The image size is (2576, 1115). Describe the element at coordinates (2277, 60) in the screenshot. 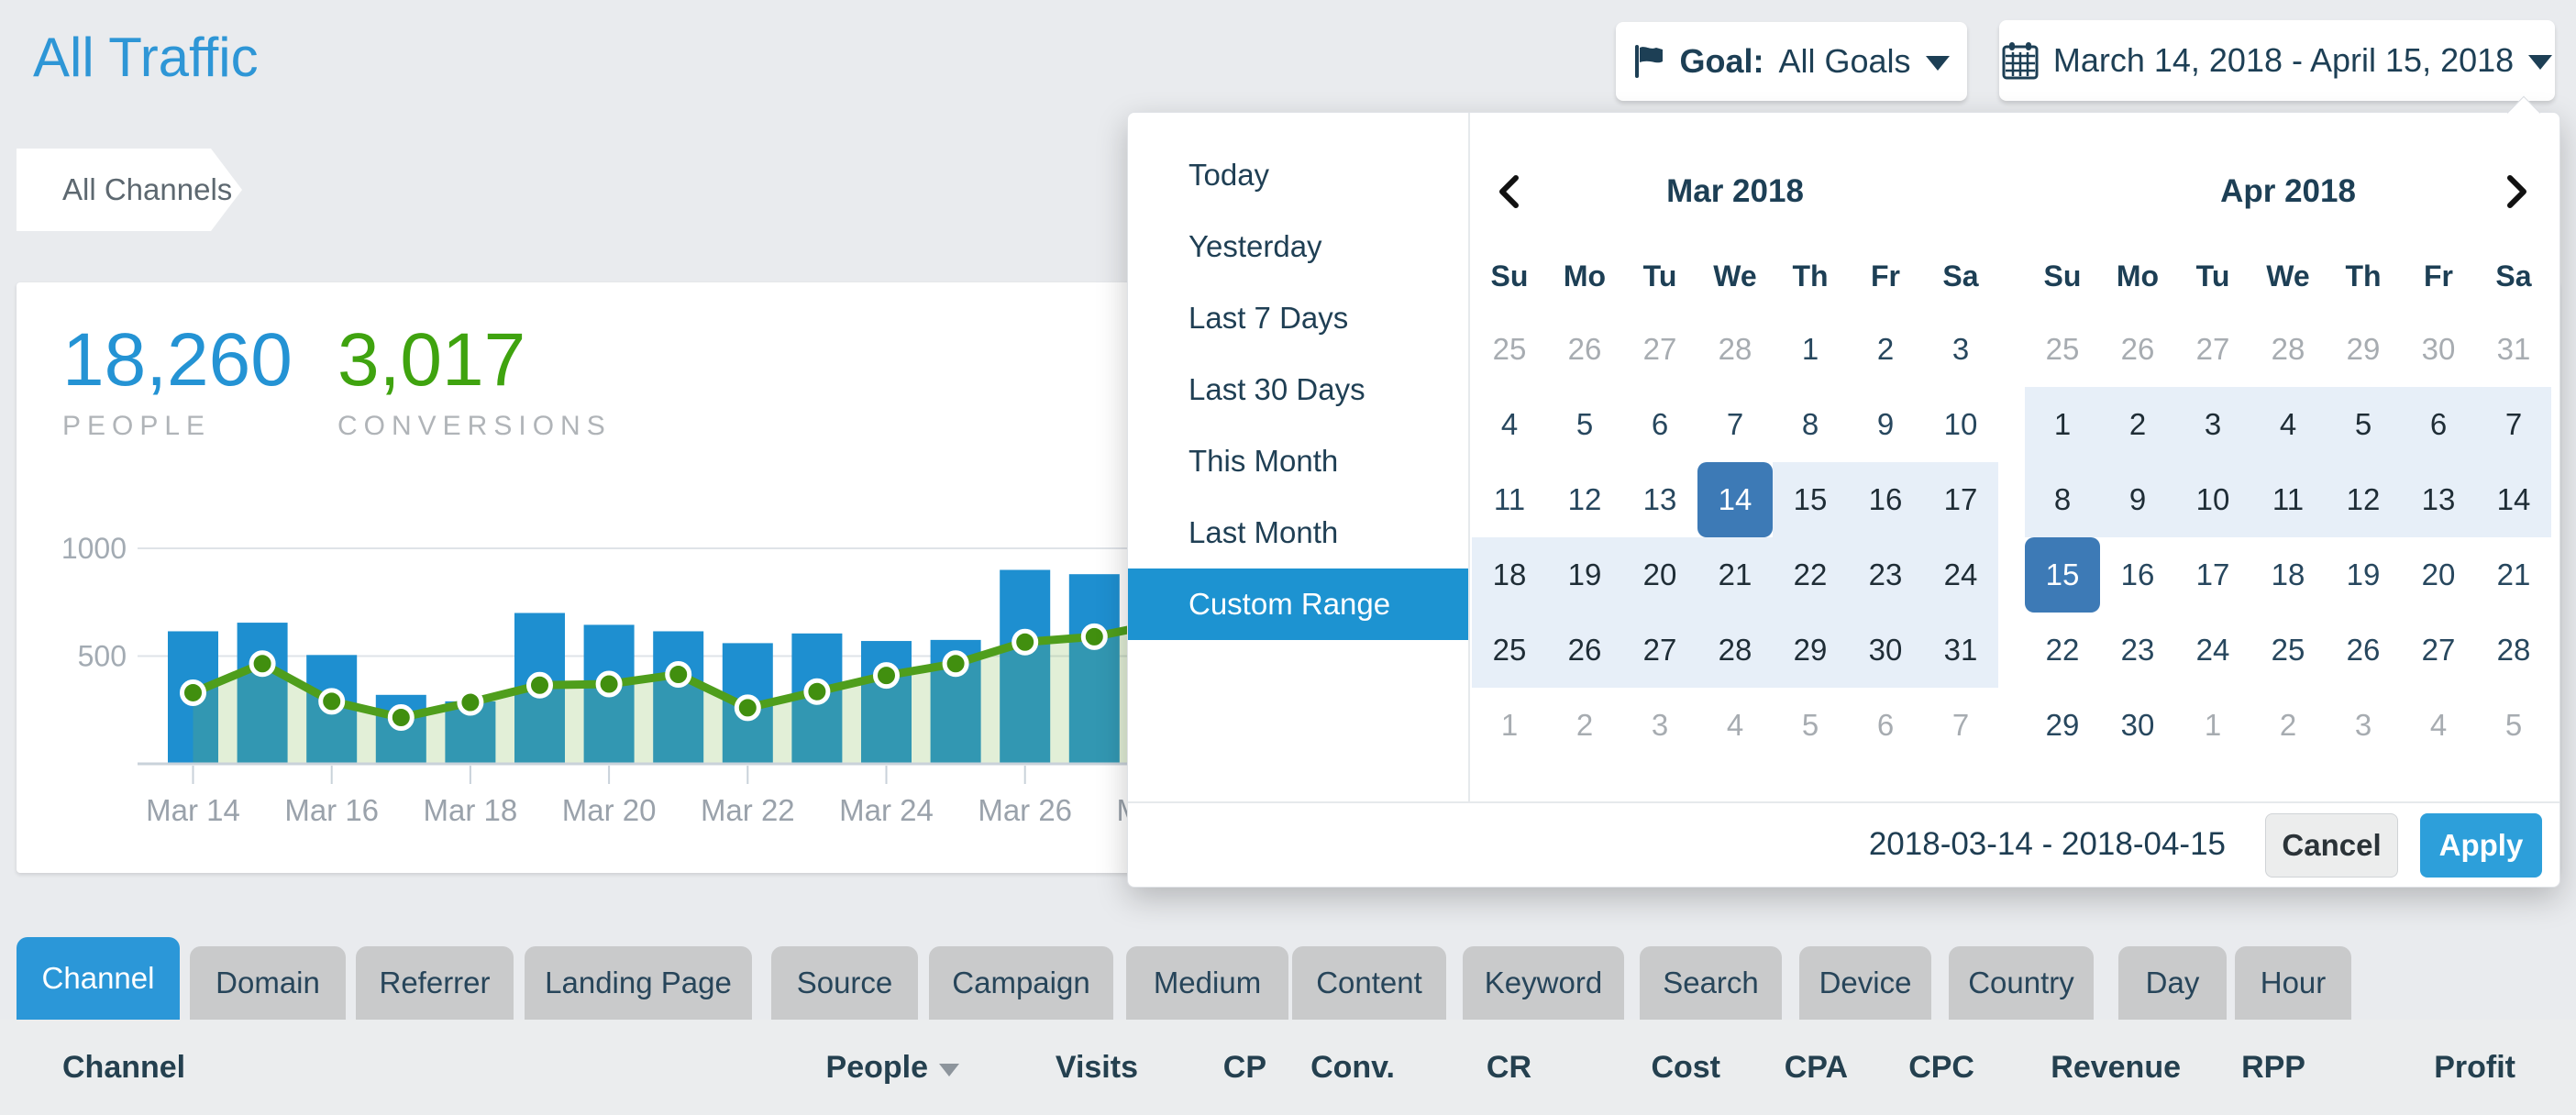

I see `date-range-button: March 14, 2018 - April 15, 2018` at that location.